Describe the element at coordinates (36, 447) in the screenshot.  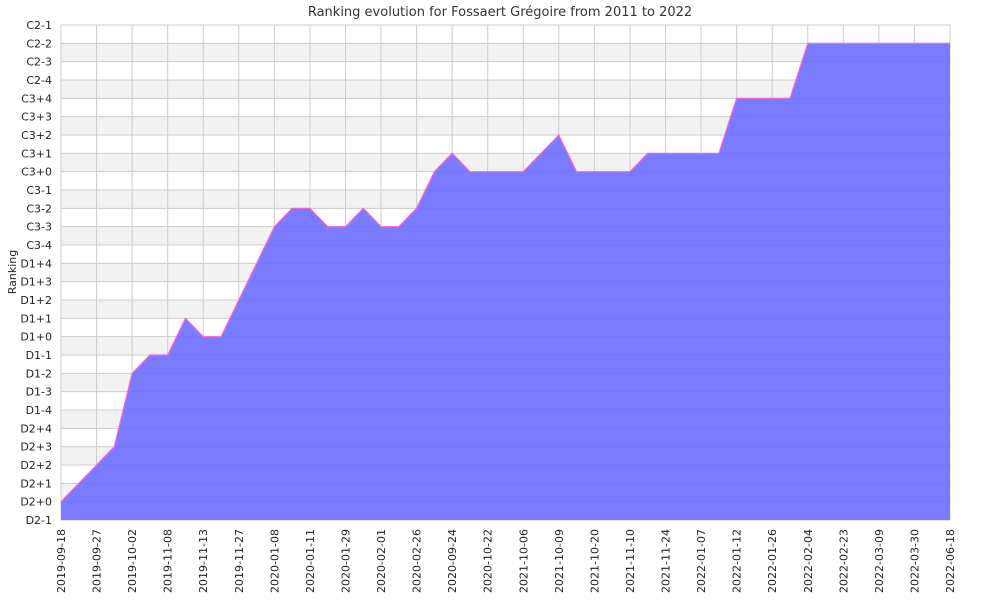
I see `y-tick-label: D2+3` at that location.